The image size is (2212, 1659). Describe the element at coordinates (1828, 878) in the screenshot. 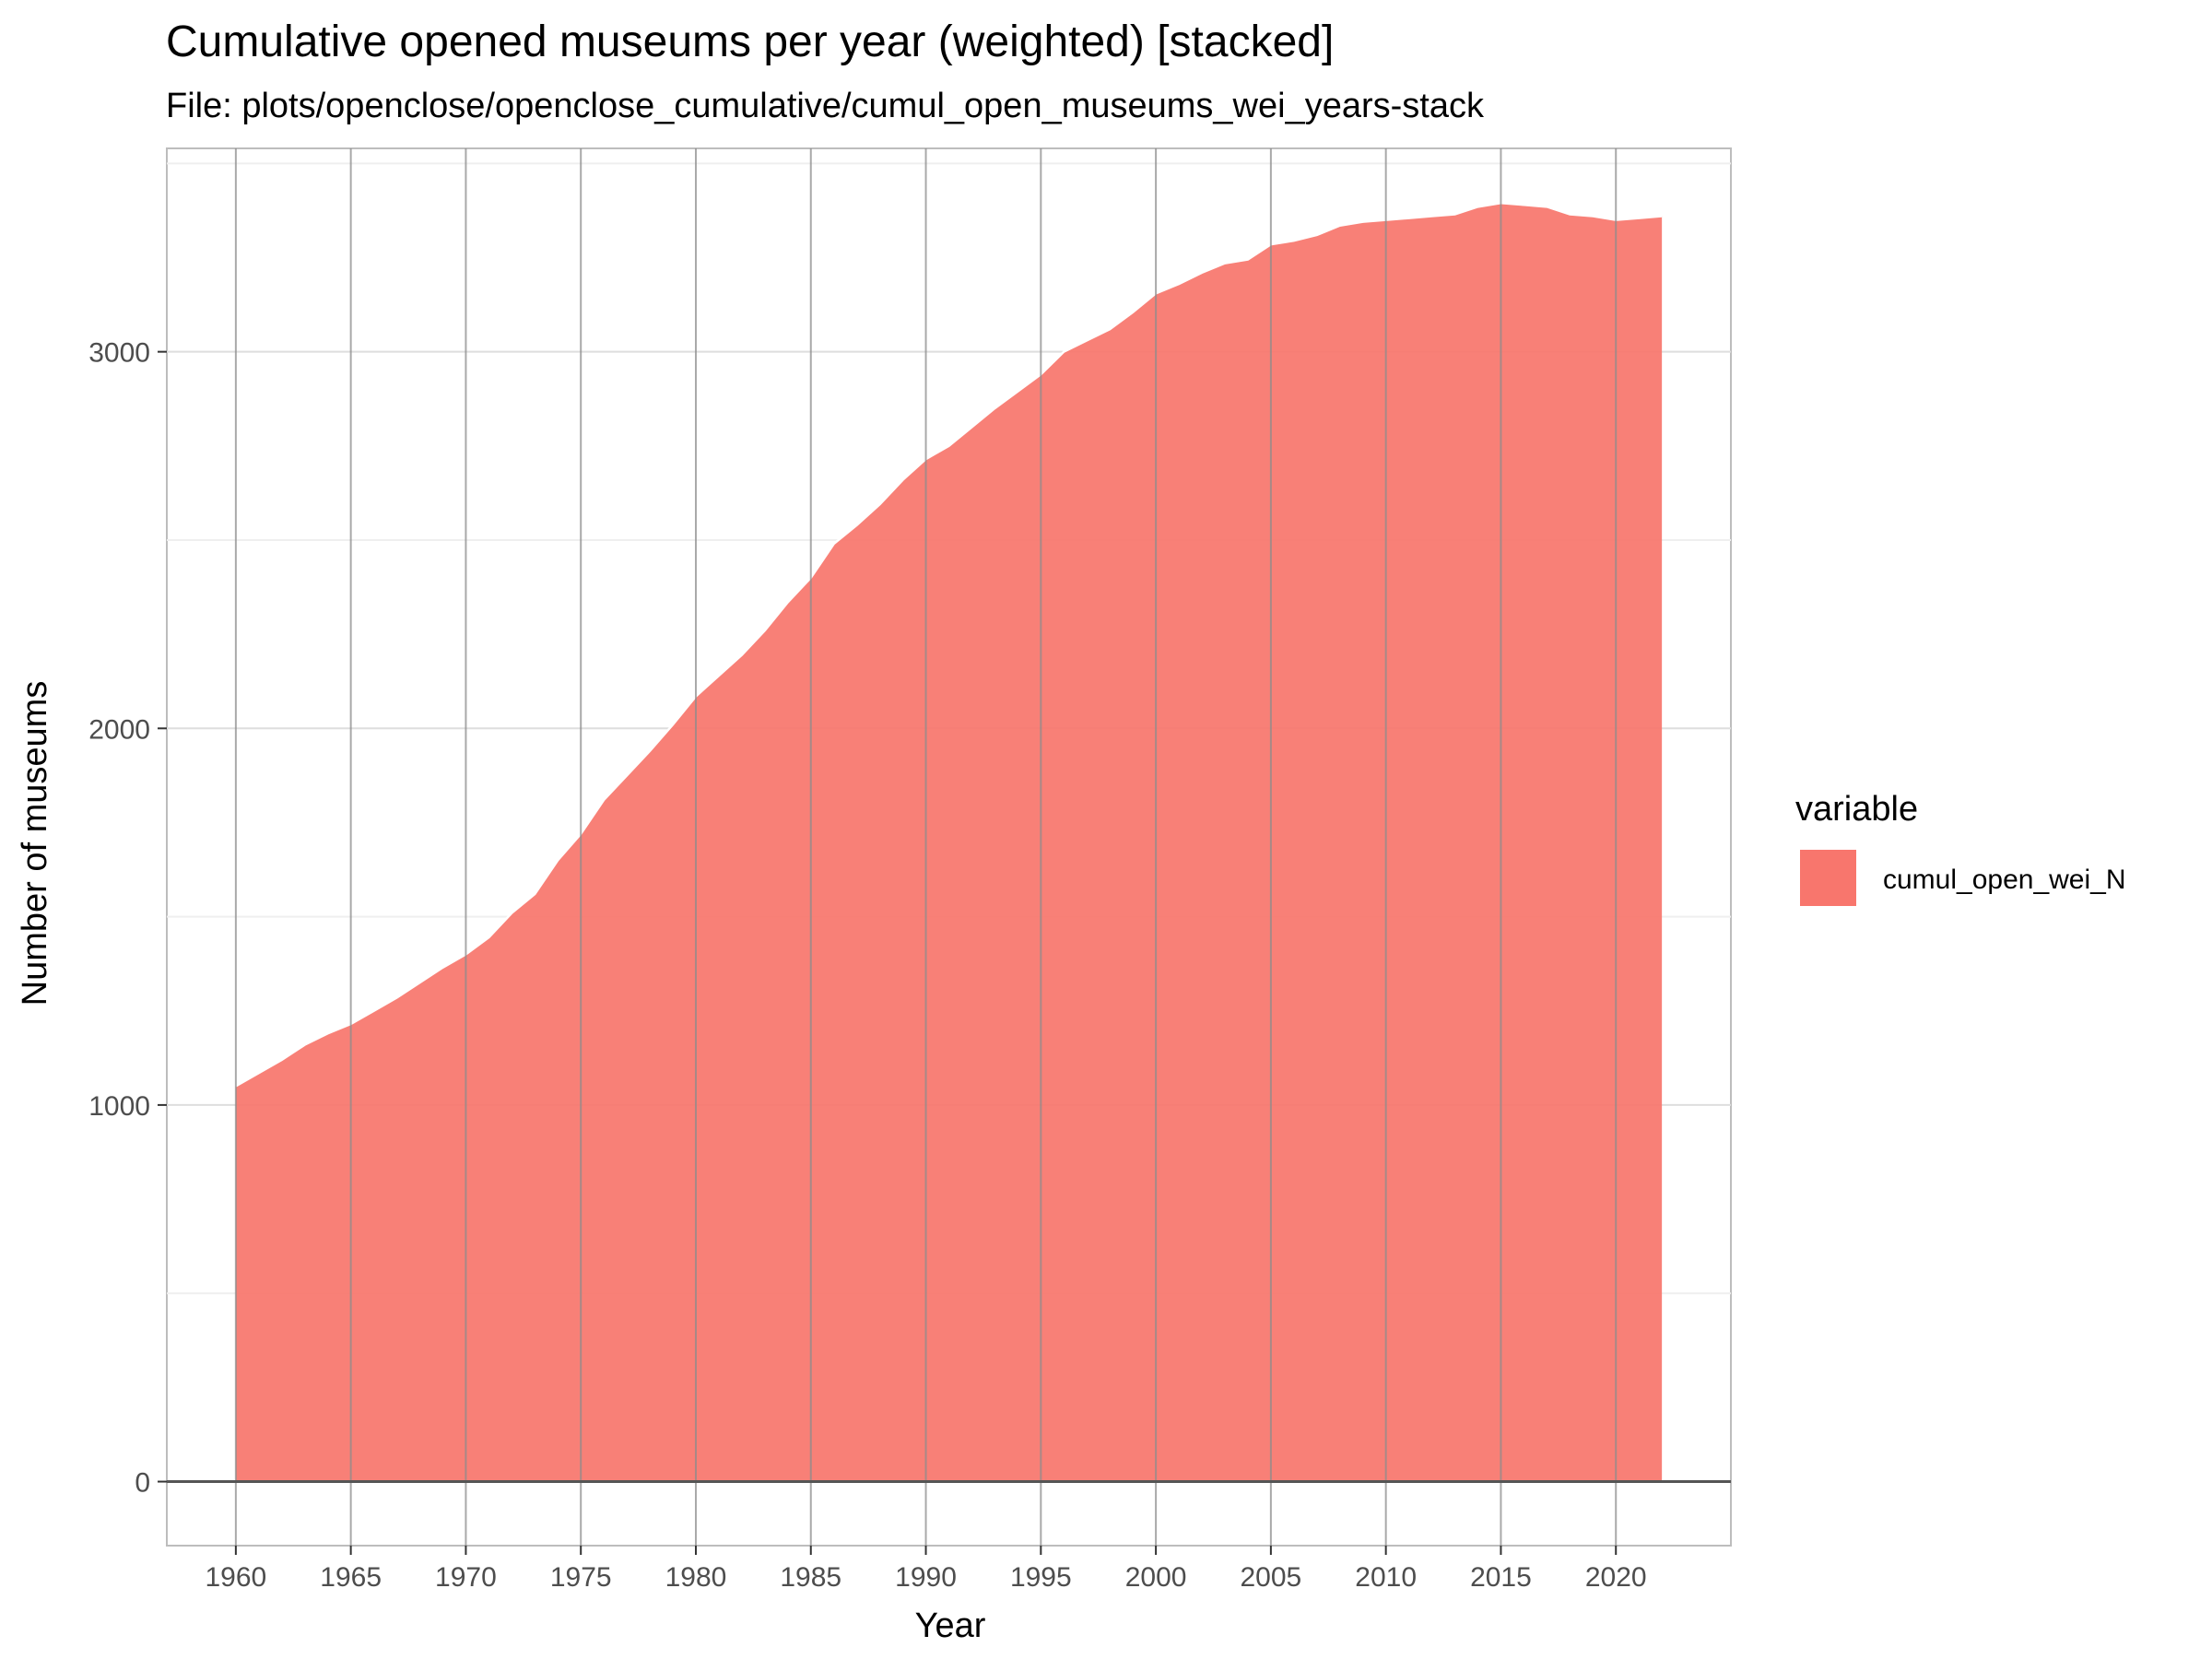

I see `legend-swatch-cumul-open-wei-n` at that location.